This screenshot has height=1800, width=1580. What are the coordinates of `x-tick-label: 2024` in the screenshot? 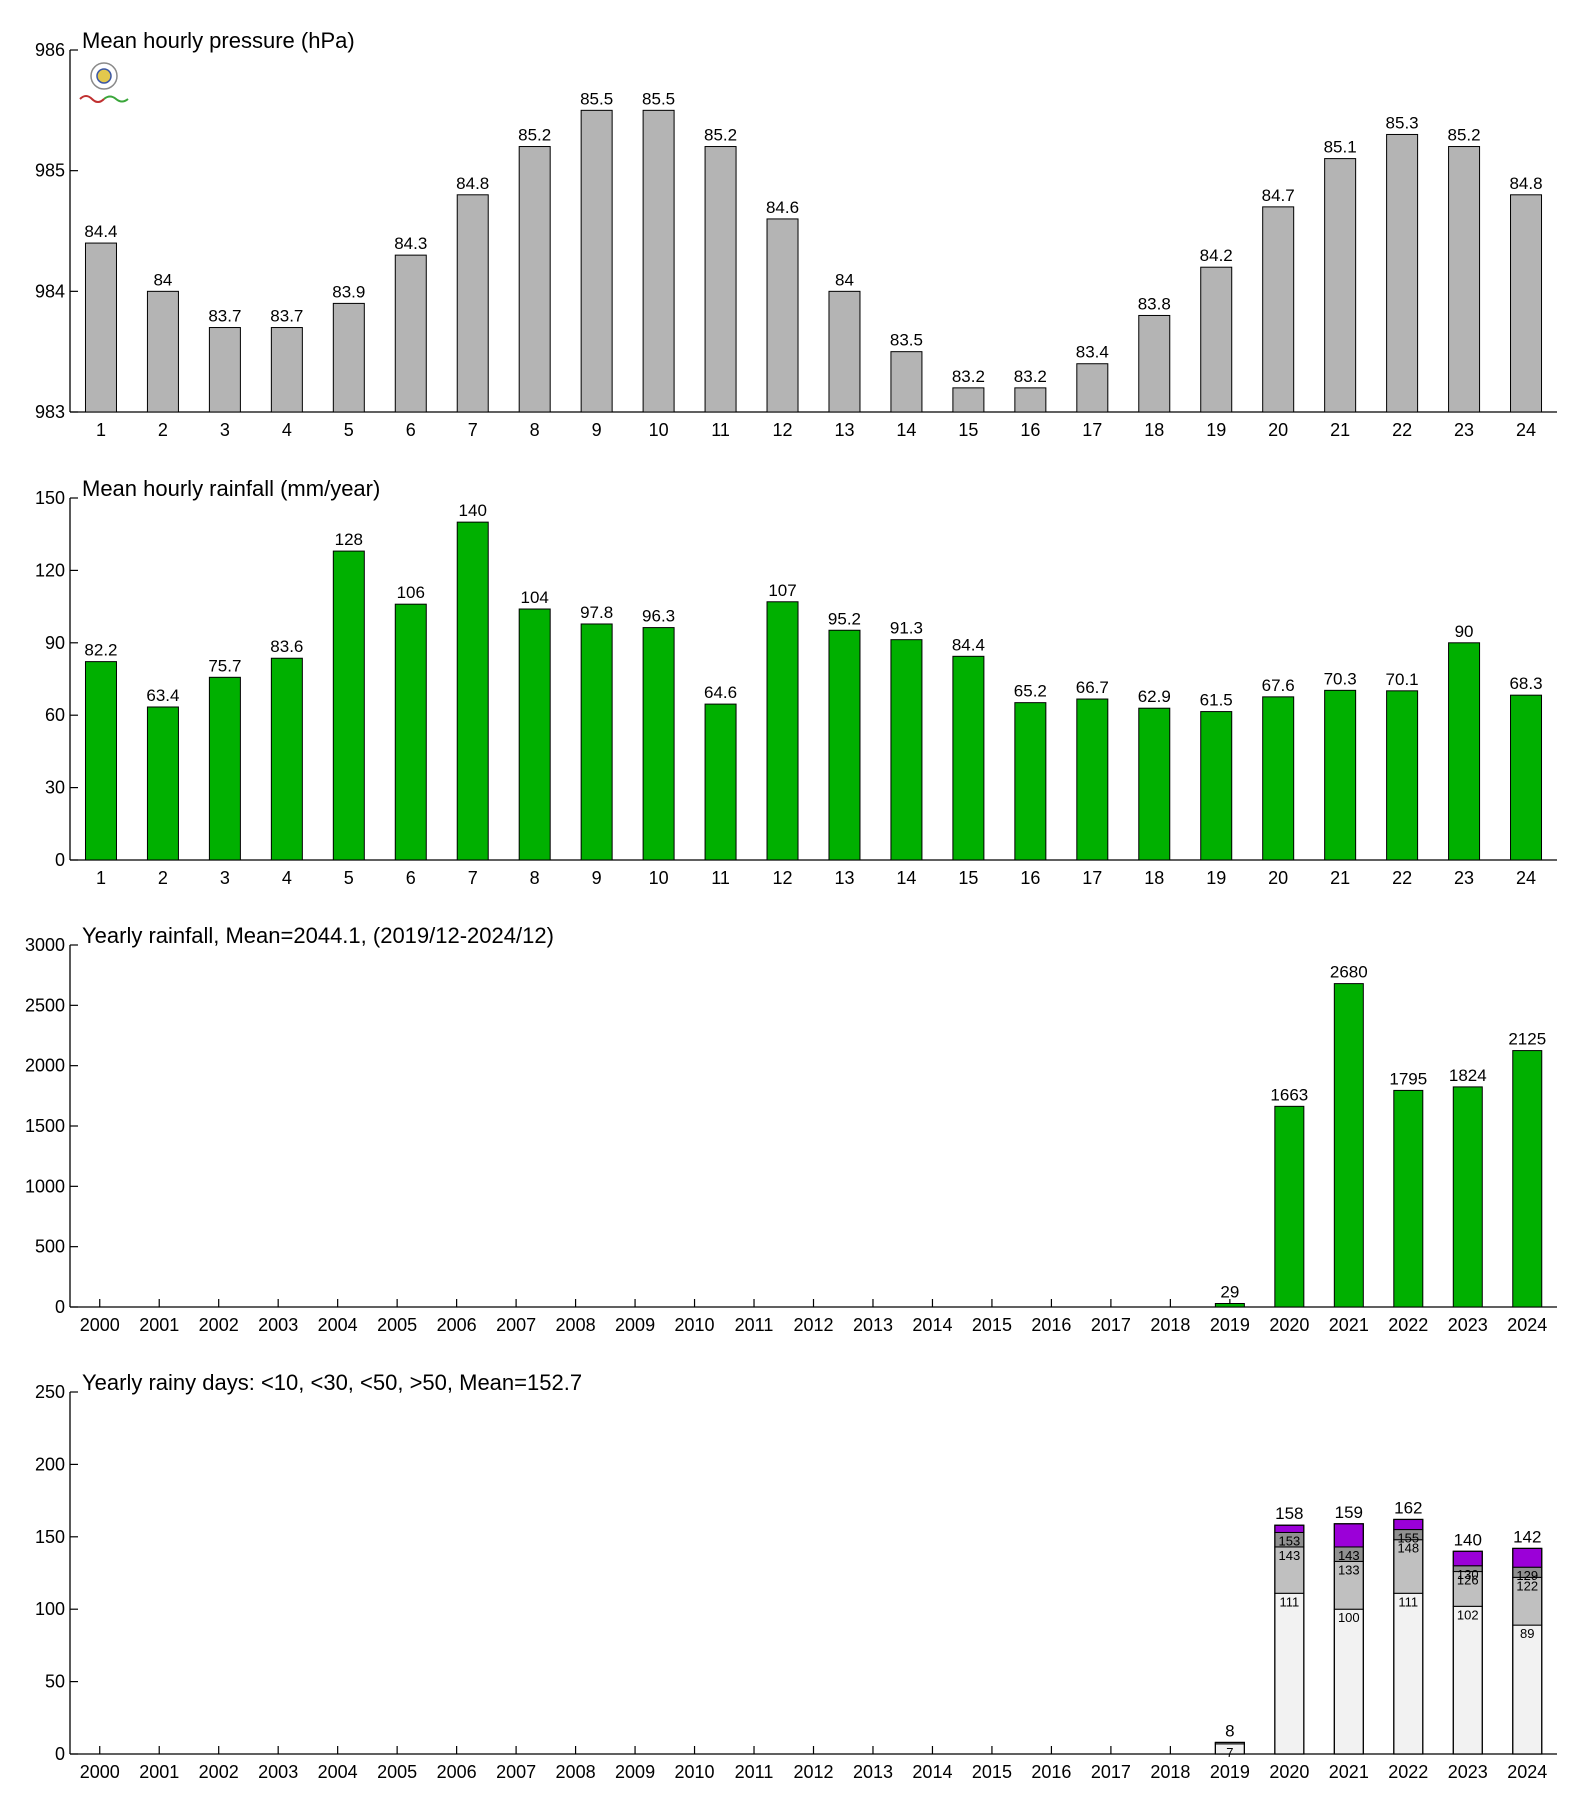 It's located at (1527, 1325).